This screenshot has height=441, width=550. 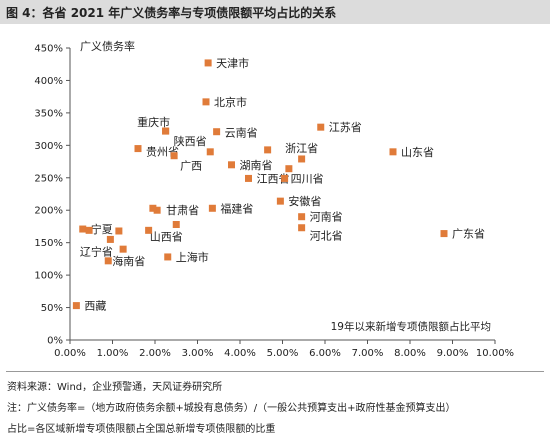 What do you see at coordinates (107, 46) in the screenshot?
I see `y-axis-title: 广义债务率` at bounding box center [107, 46].